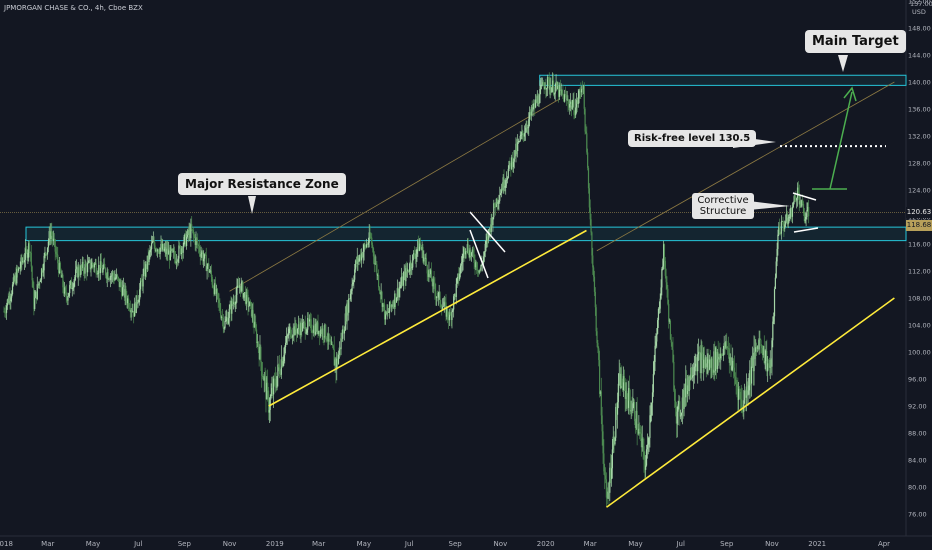 Image resolution: width=932 pixels, height=550 pixels. I want to click on main-target-label: Main Target, so click(855, 41).